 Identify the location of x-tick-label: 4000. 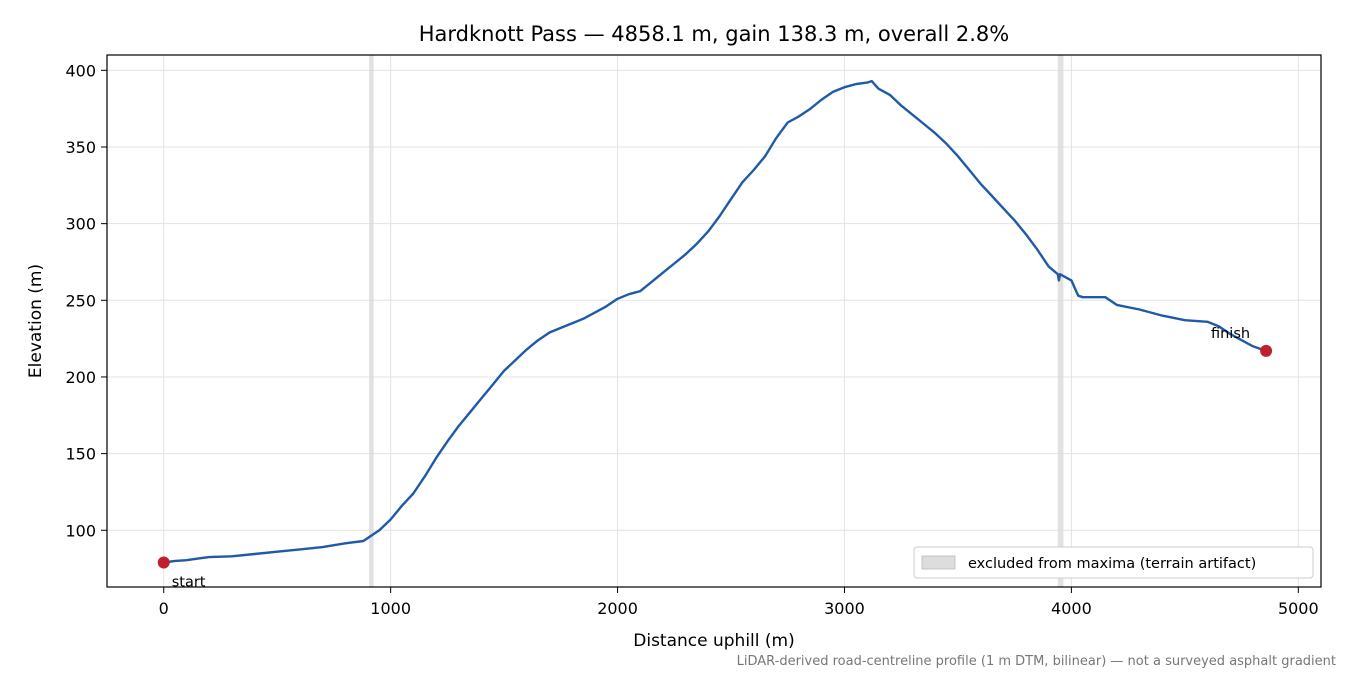
(1071, 608).